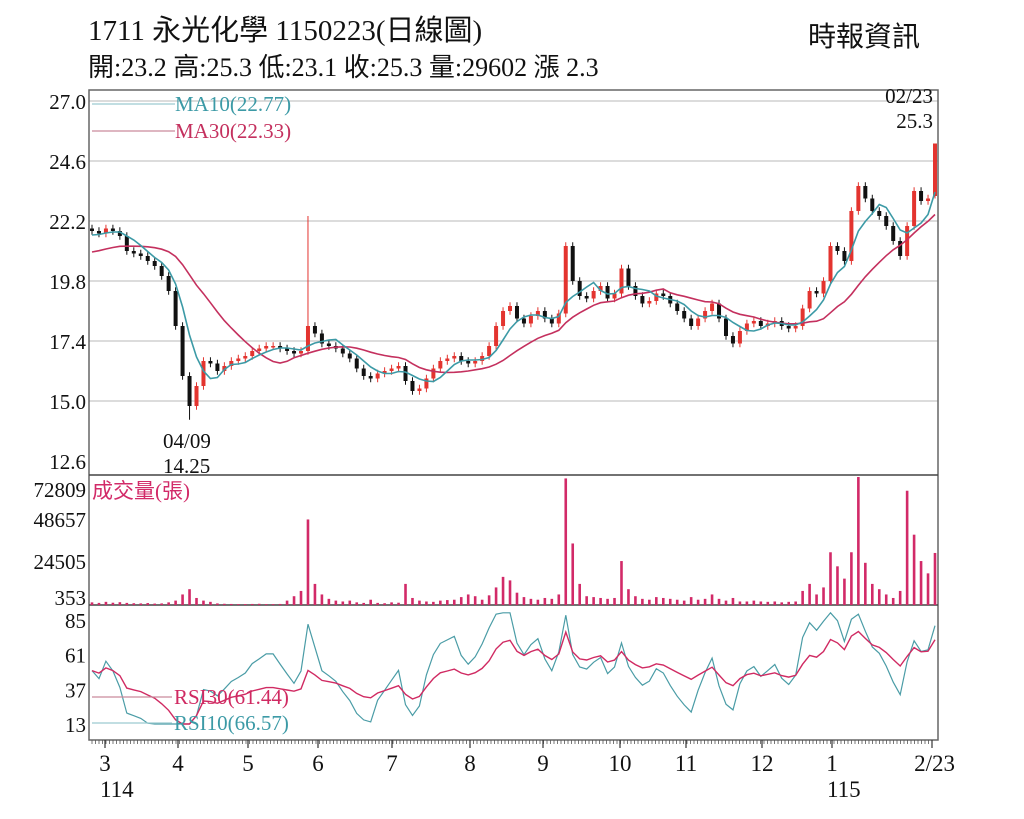 The image size is (1024, 819). What do you see at coordinates (71, 598) in the screenshot?
I see `volume-tick-label: 353` at bounding box center [71, 598].